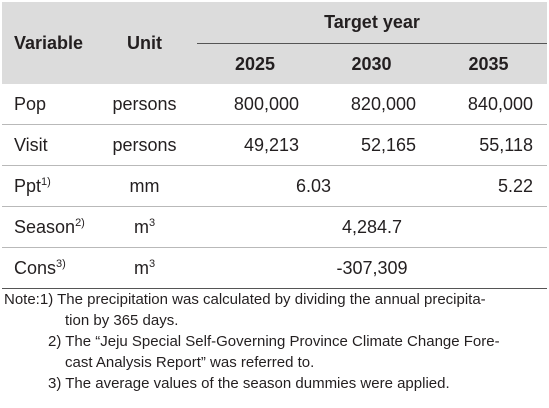  I want to click on cell-all-years: 4,284.7, so click(372, 227).